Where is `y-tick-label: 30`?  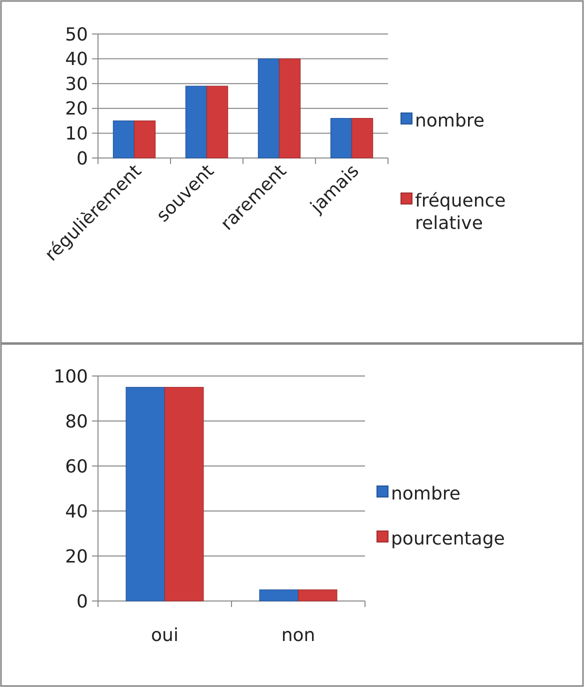 y-tick-label: 30 is located at coordinates (76, 84).